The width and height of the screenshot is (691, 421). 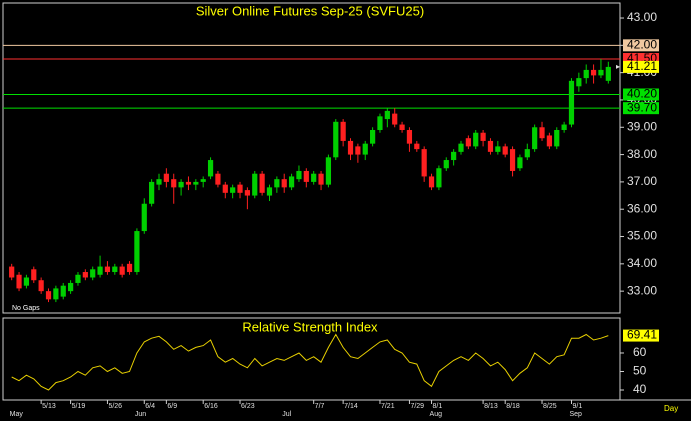 I want to click on level-label: 39.70, so click(x=642, y=107).